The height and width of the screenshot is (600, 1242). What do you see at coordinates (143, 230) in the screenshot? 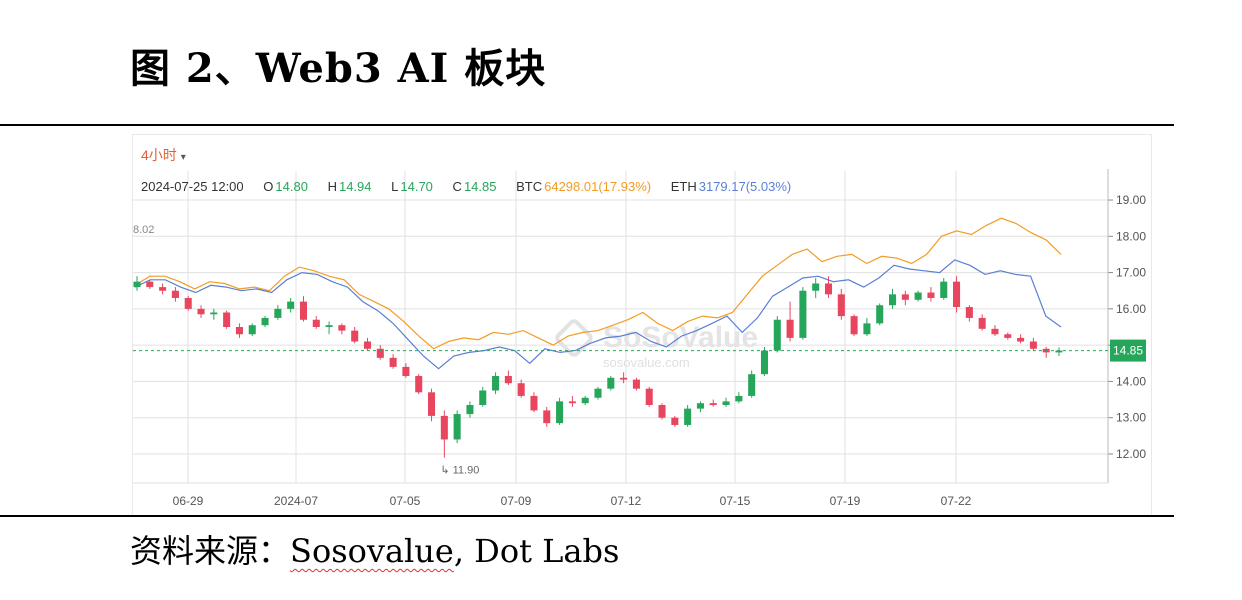
I see `max-price-label: 8.02` at bounding box center [143, 230].